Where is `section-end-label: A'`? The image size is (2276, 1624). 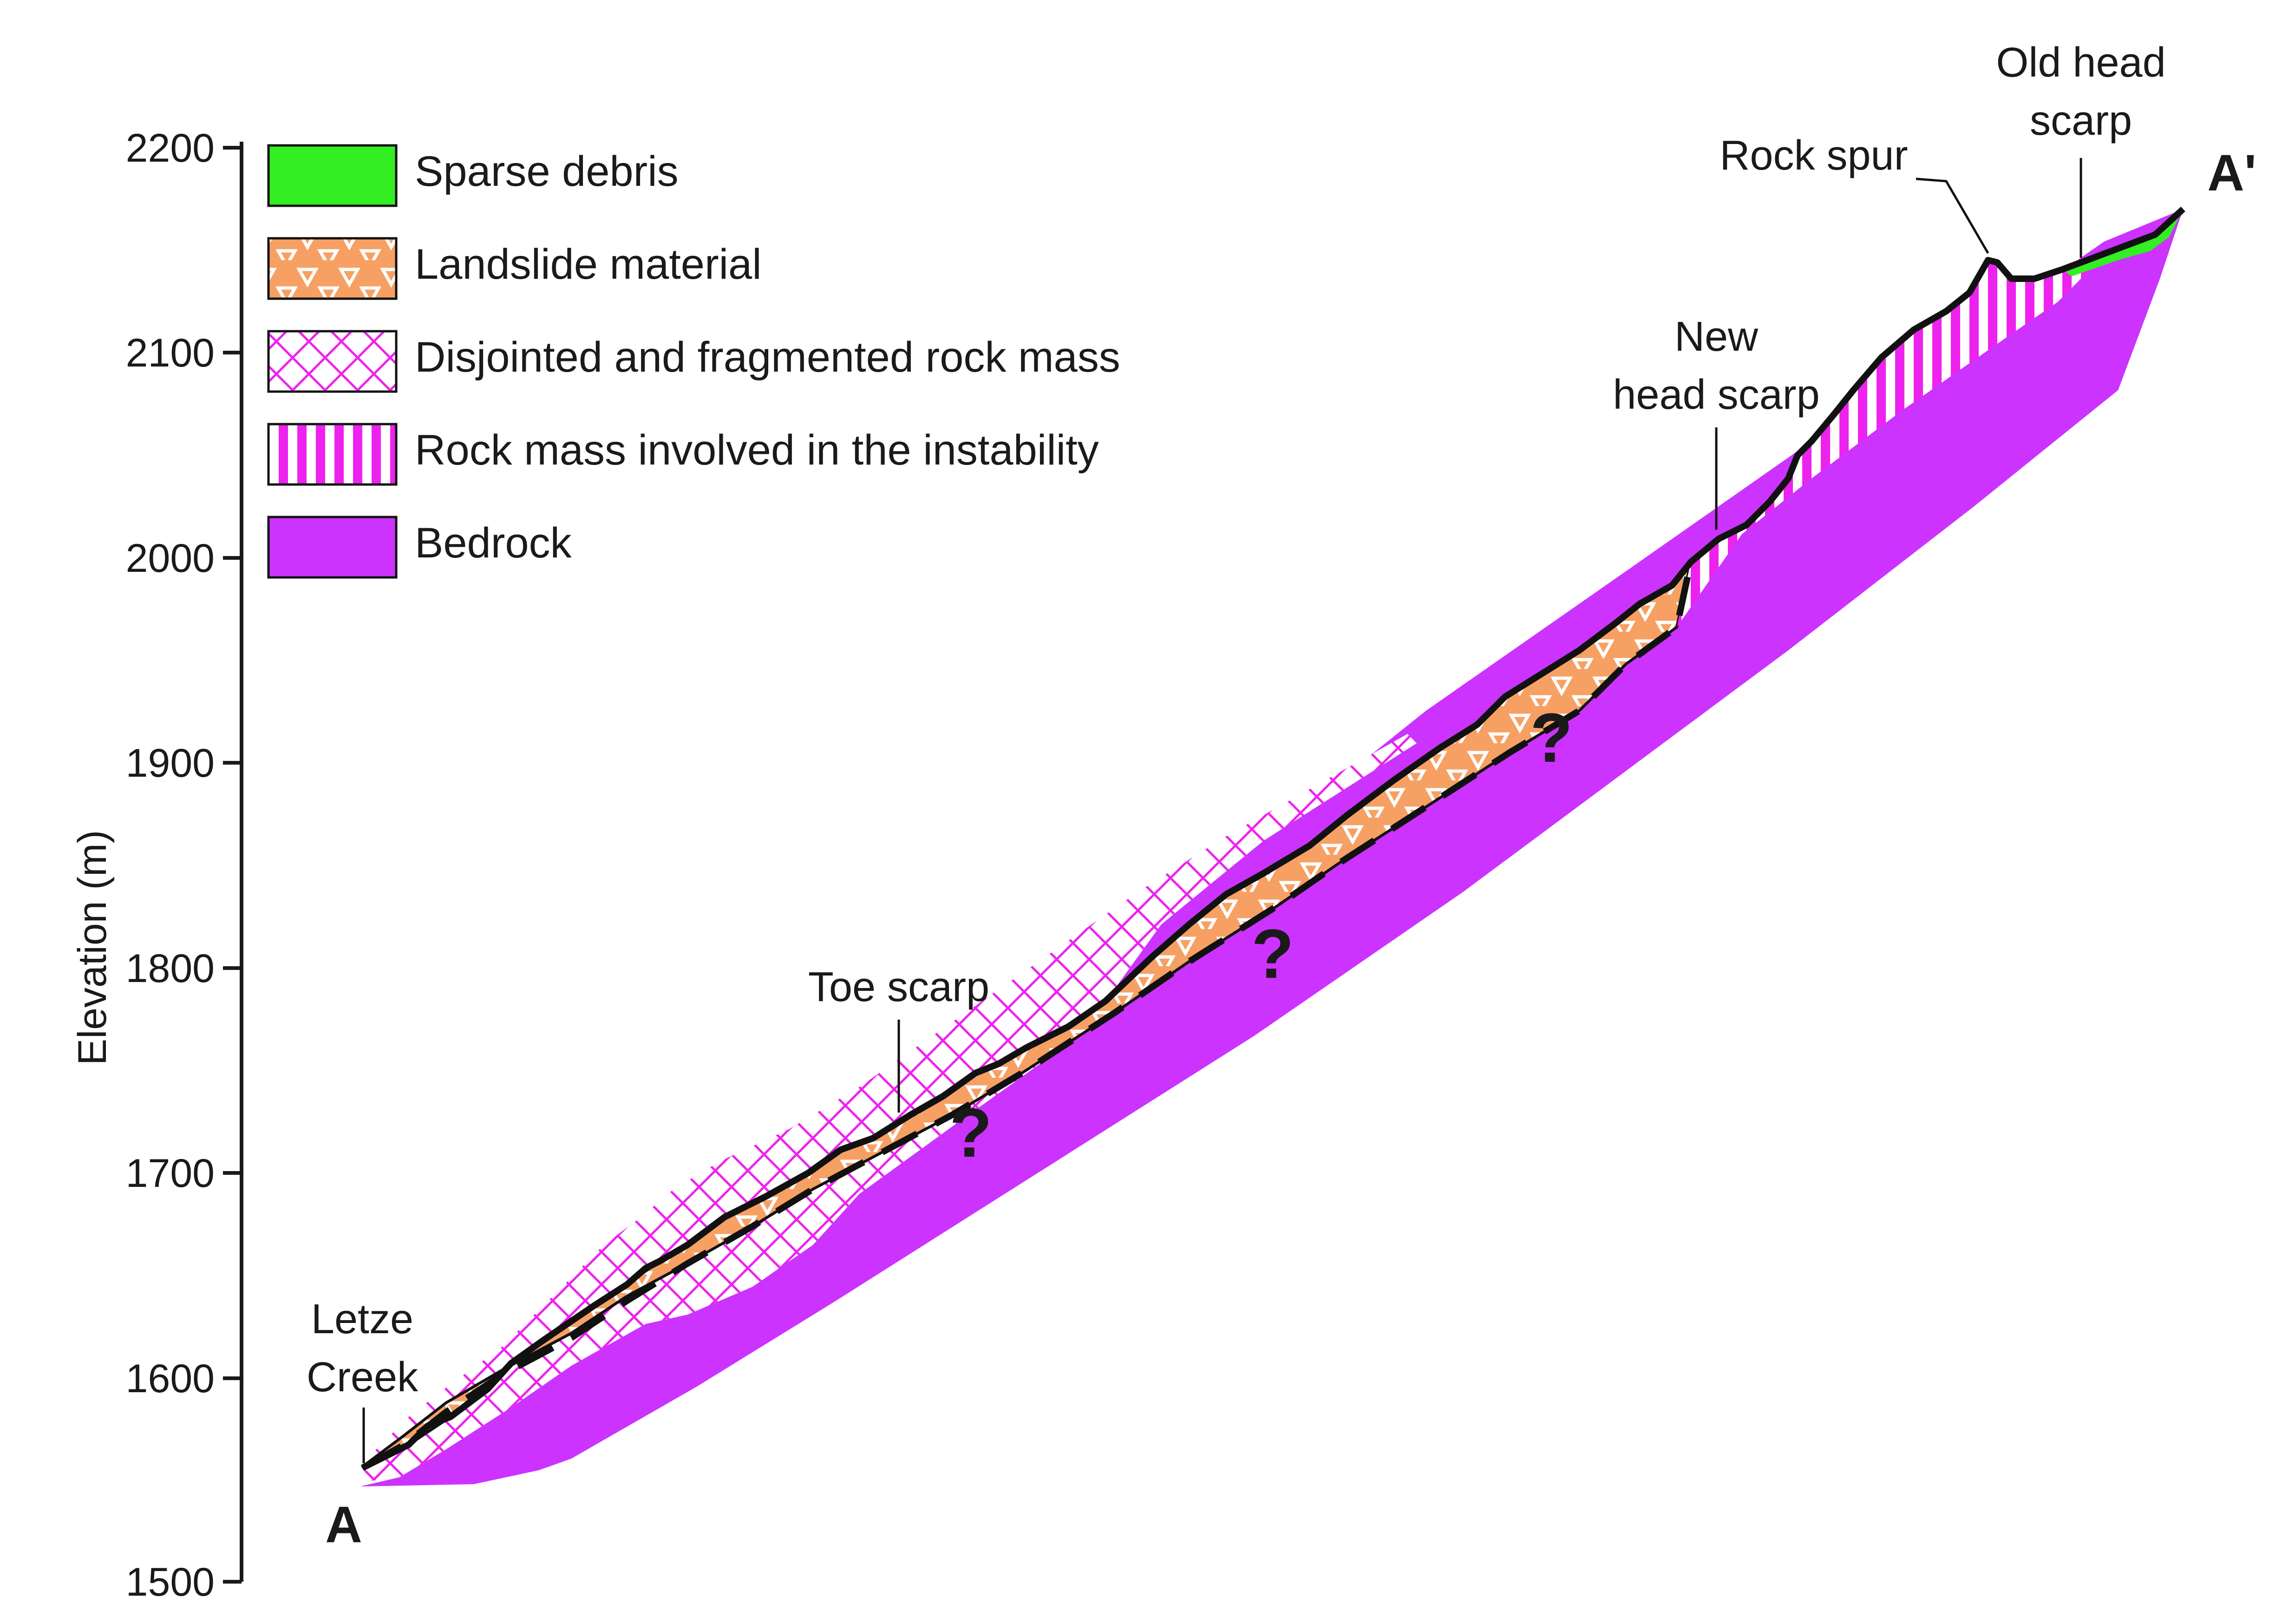 section-end-label: A' is located at coordinates (2232, 173).